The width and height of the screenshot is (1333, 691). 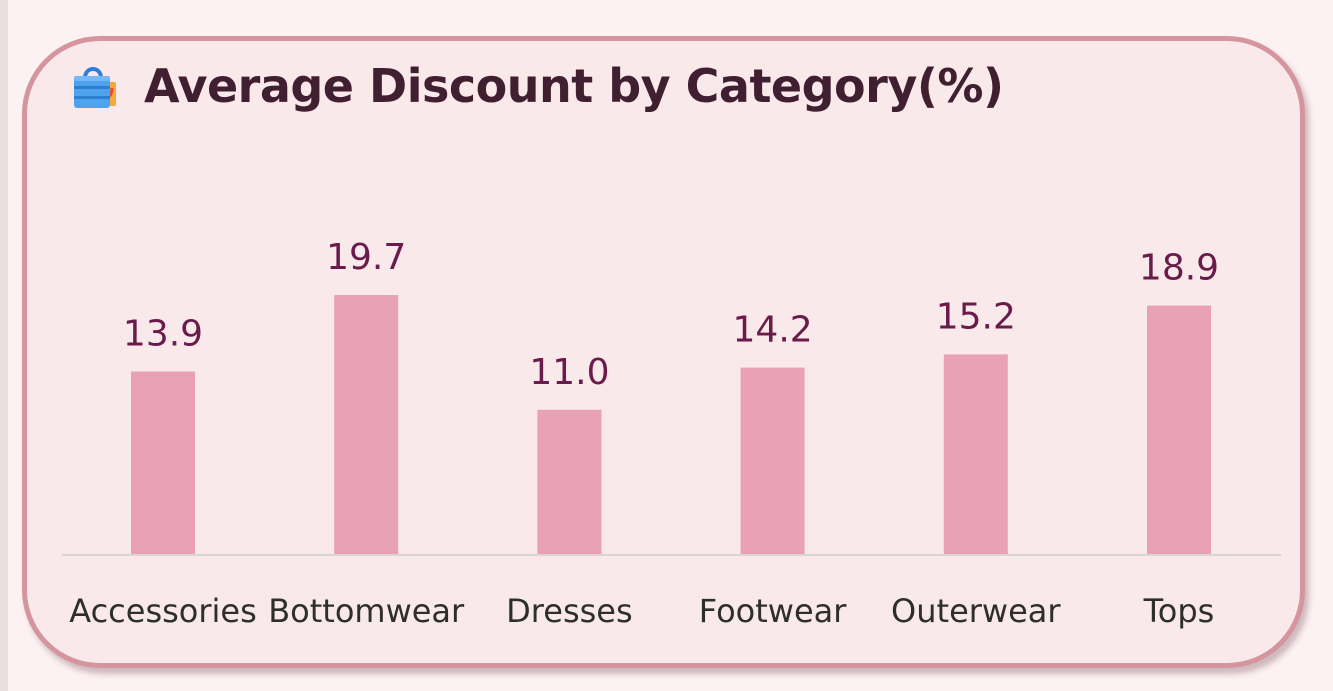 What do you see at coordinates (366, 611) in the screenshot?
I see `x-tick-label-bottomwear: Bottomwear` at bounding box center [366, 611].